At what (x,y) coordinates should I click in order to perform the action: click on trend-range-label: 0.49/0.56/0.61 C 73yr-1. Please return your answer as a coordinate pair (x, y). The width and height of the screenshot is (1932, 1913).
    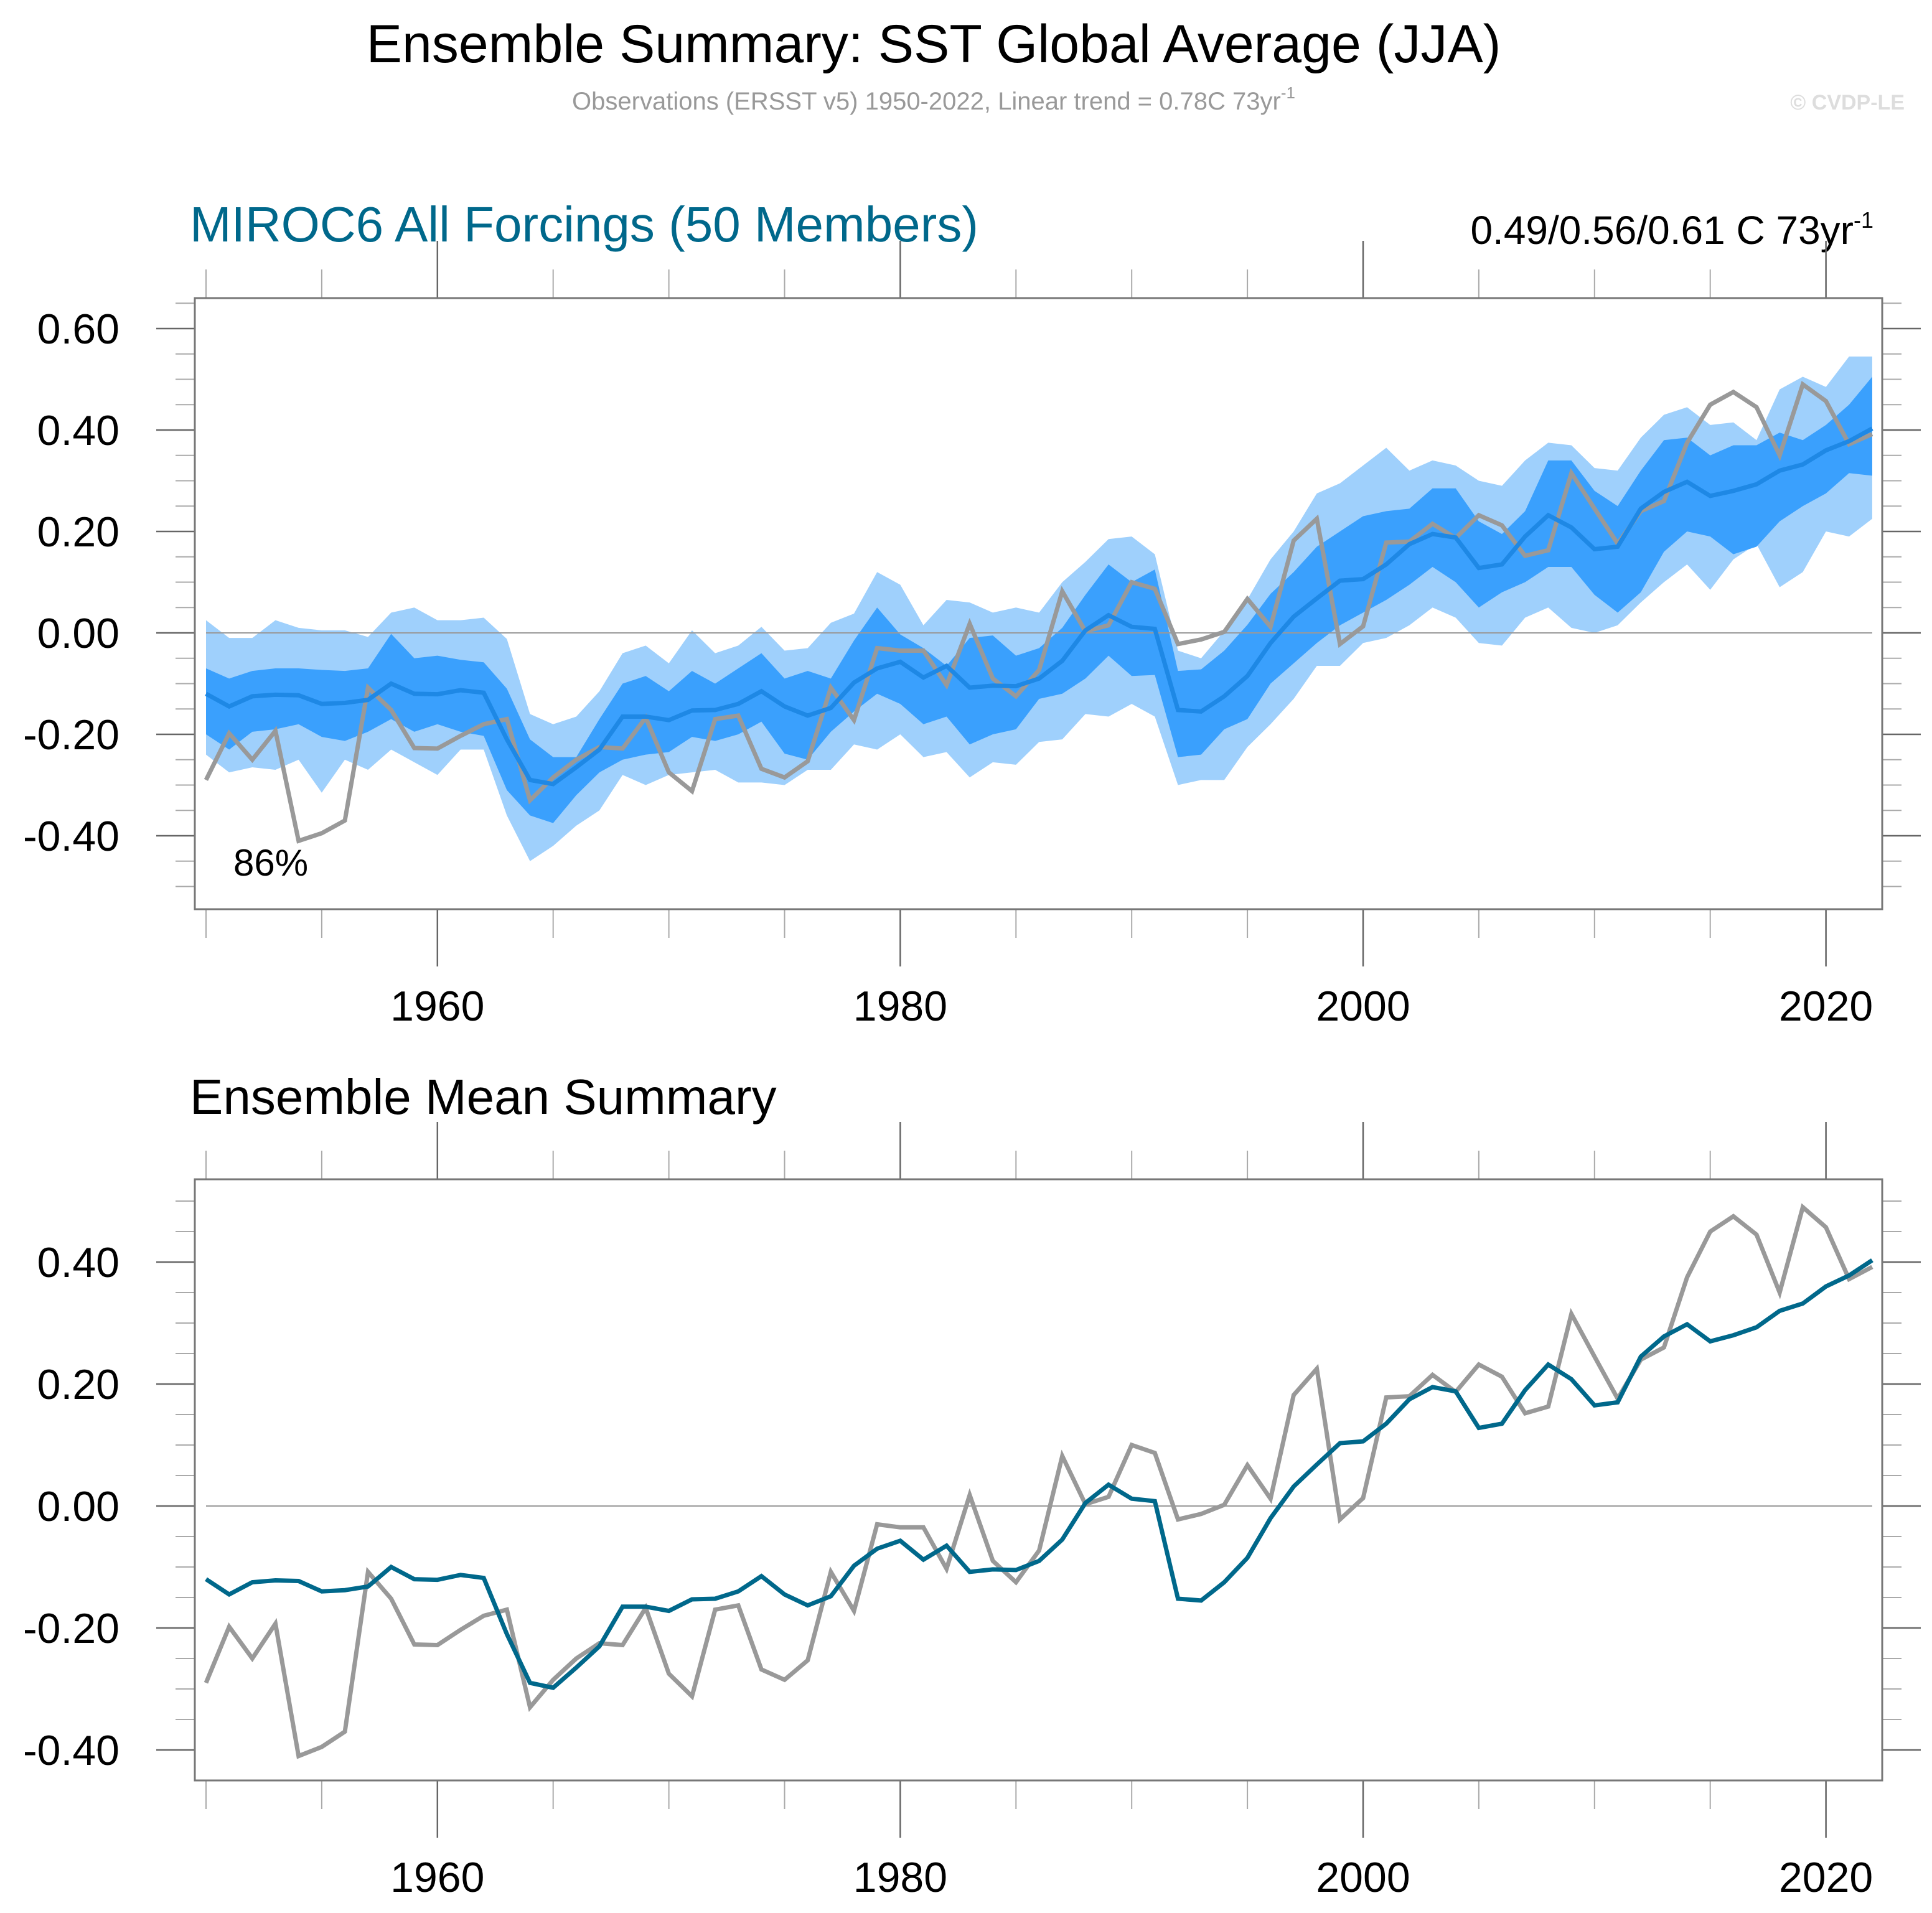
    Looking at the image, I should click on (1671, 230).